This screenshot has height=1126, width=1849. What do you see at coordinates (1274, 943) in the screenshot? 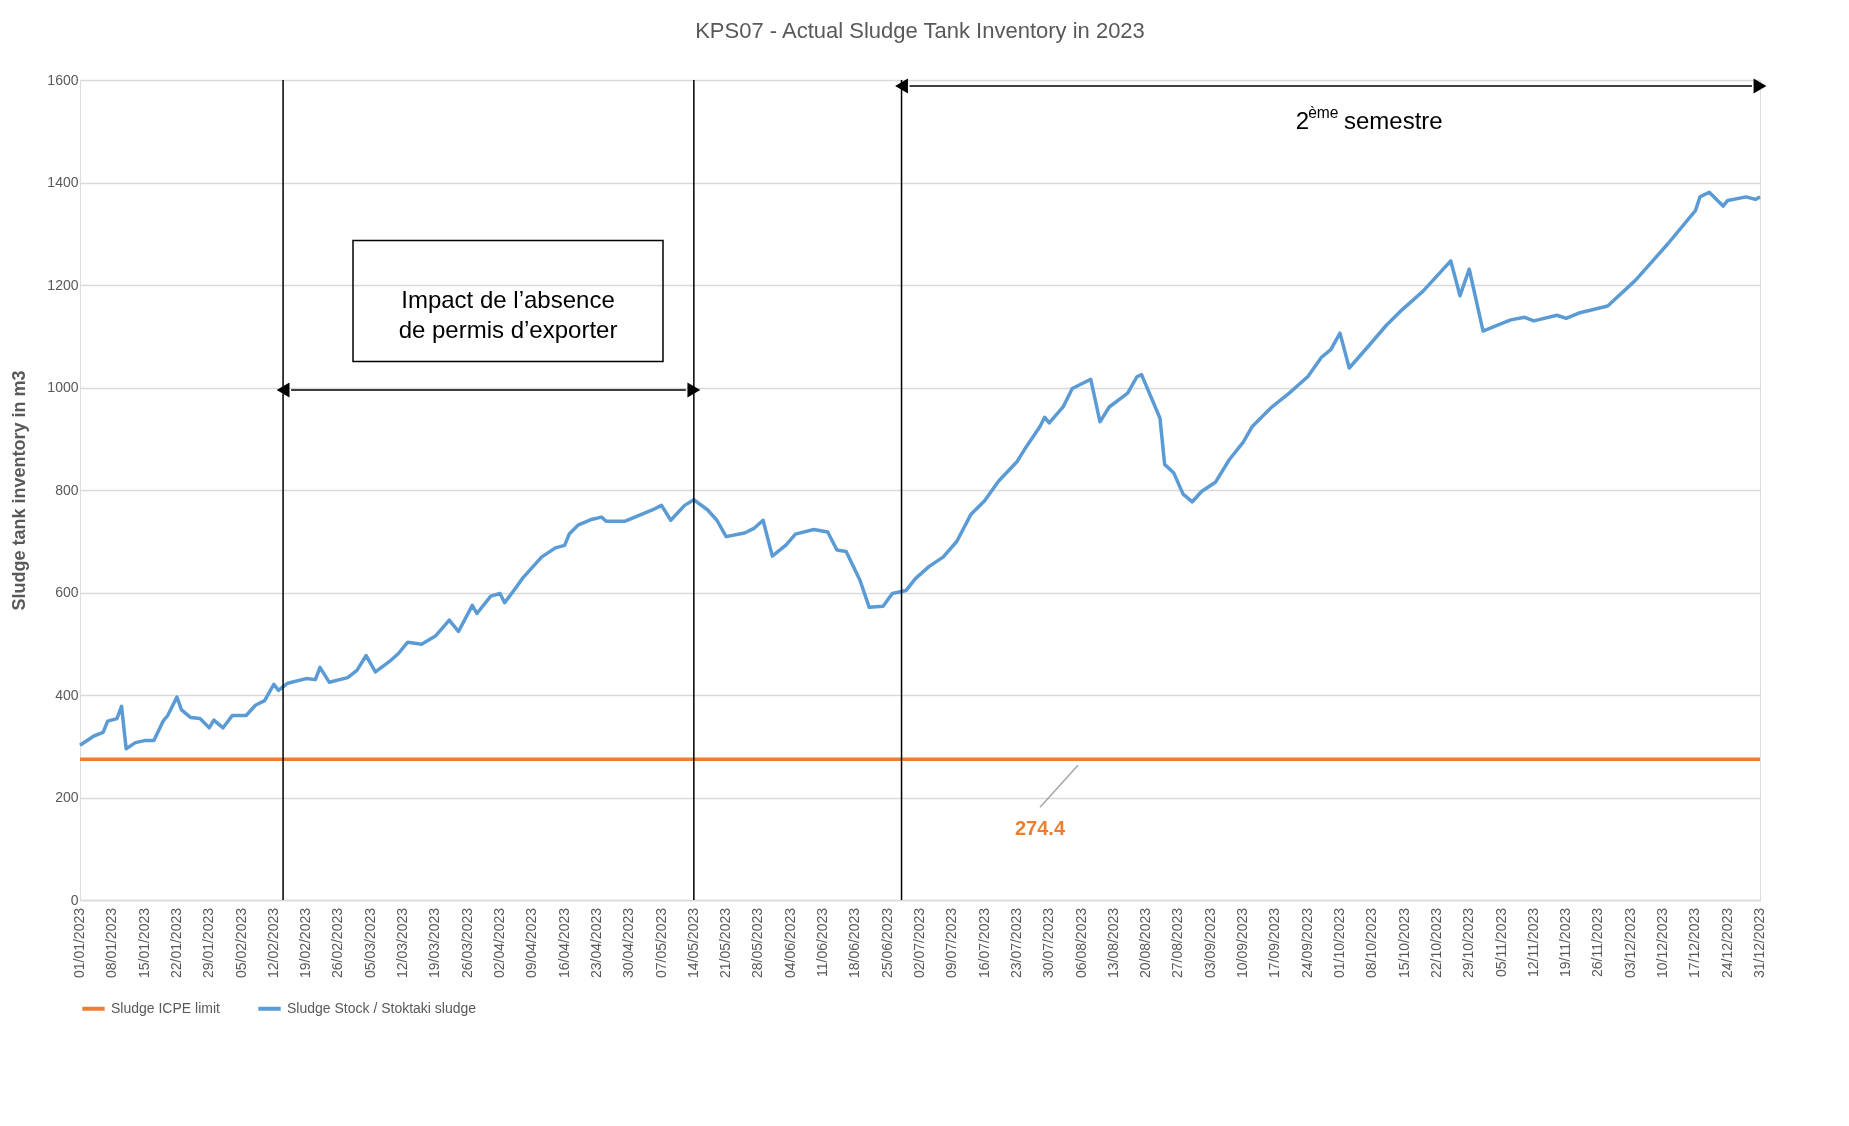
I see `x-tick-label: 17/09/2023` at bounding box center [1274, 943].